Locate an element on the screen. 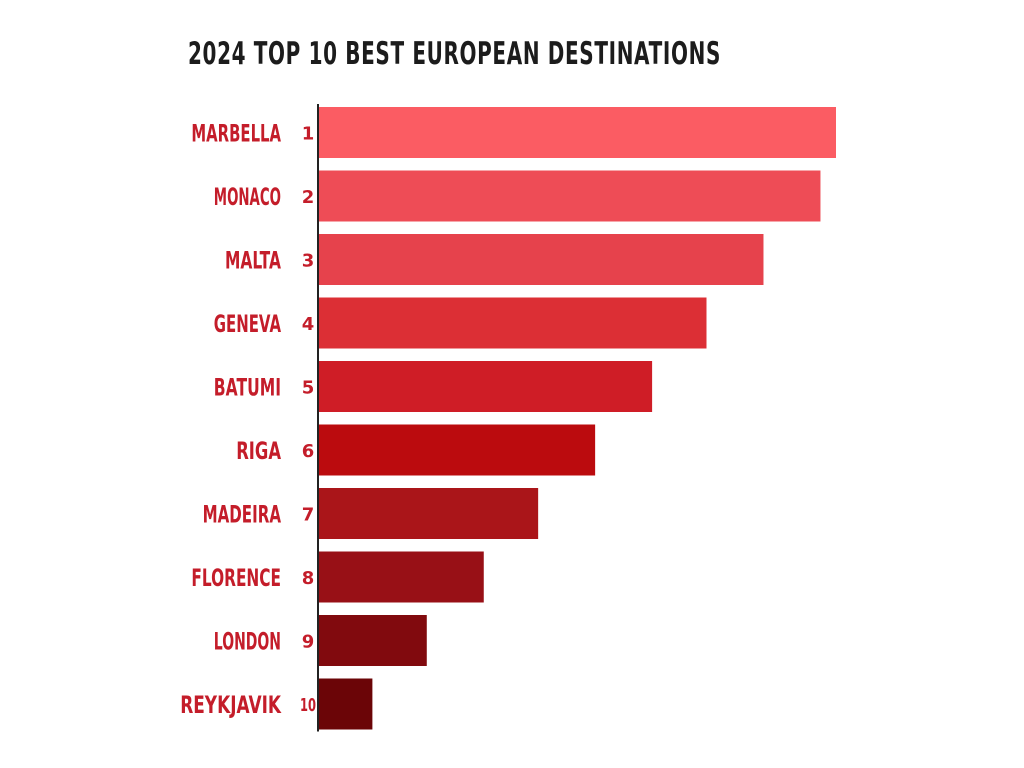 The image size is (1024, 768). destination-label: BATUMI is located at coordinates (247, 388).